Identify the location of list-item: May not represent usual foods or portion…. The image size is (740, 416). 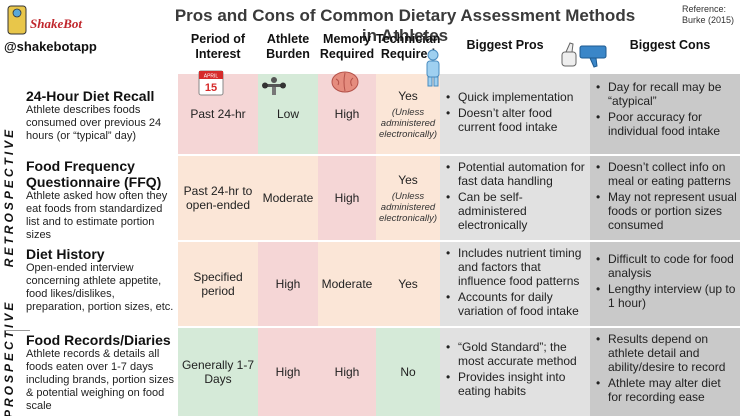
(666, 211).